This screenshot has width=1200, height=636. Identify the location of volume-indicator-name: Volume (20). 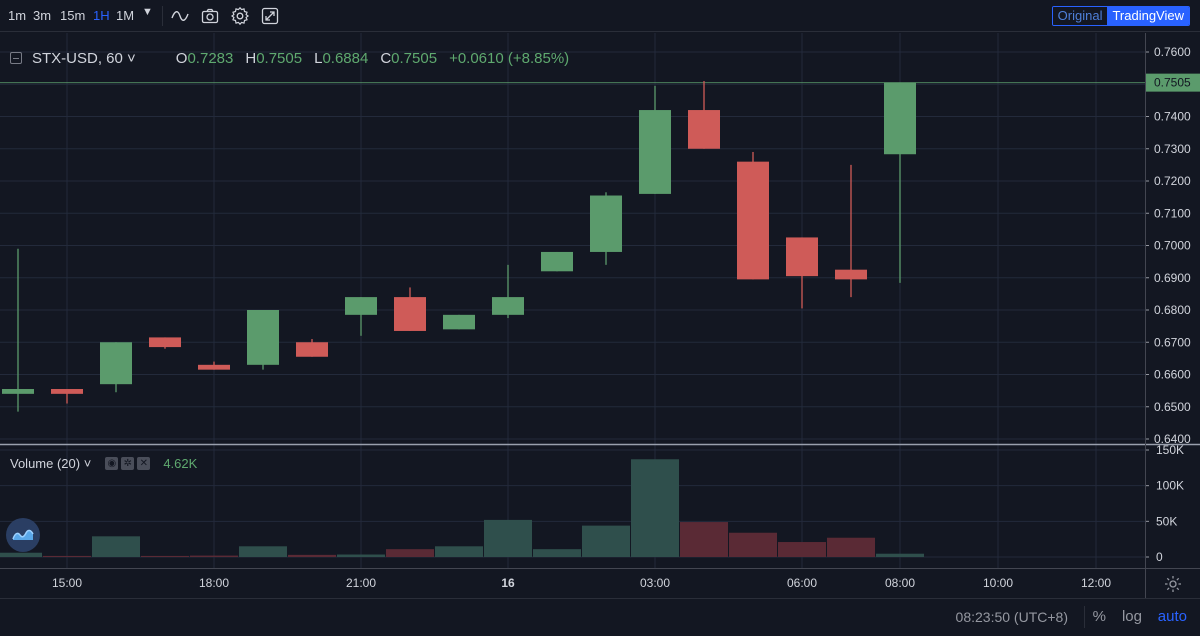
(45, 463).